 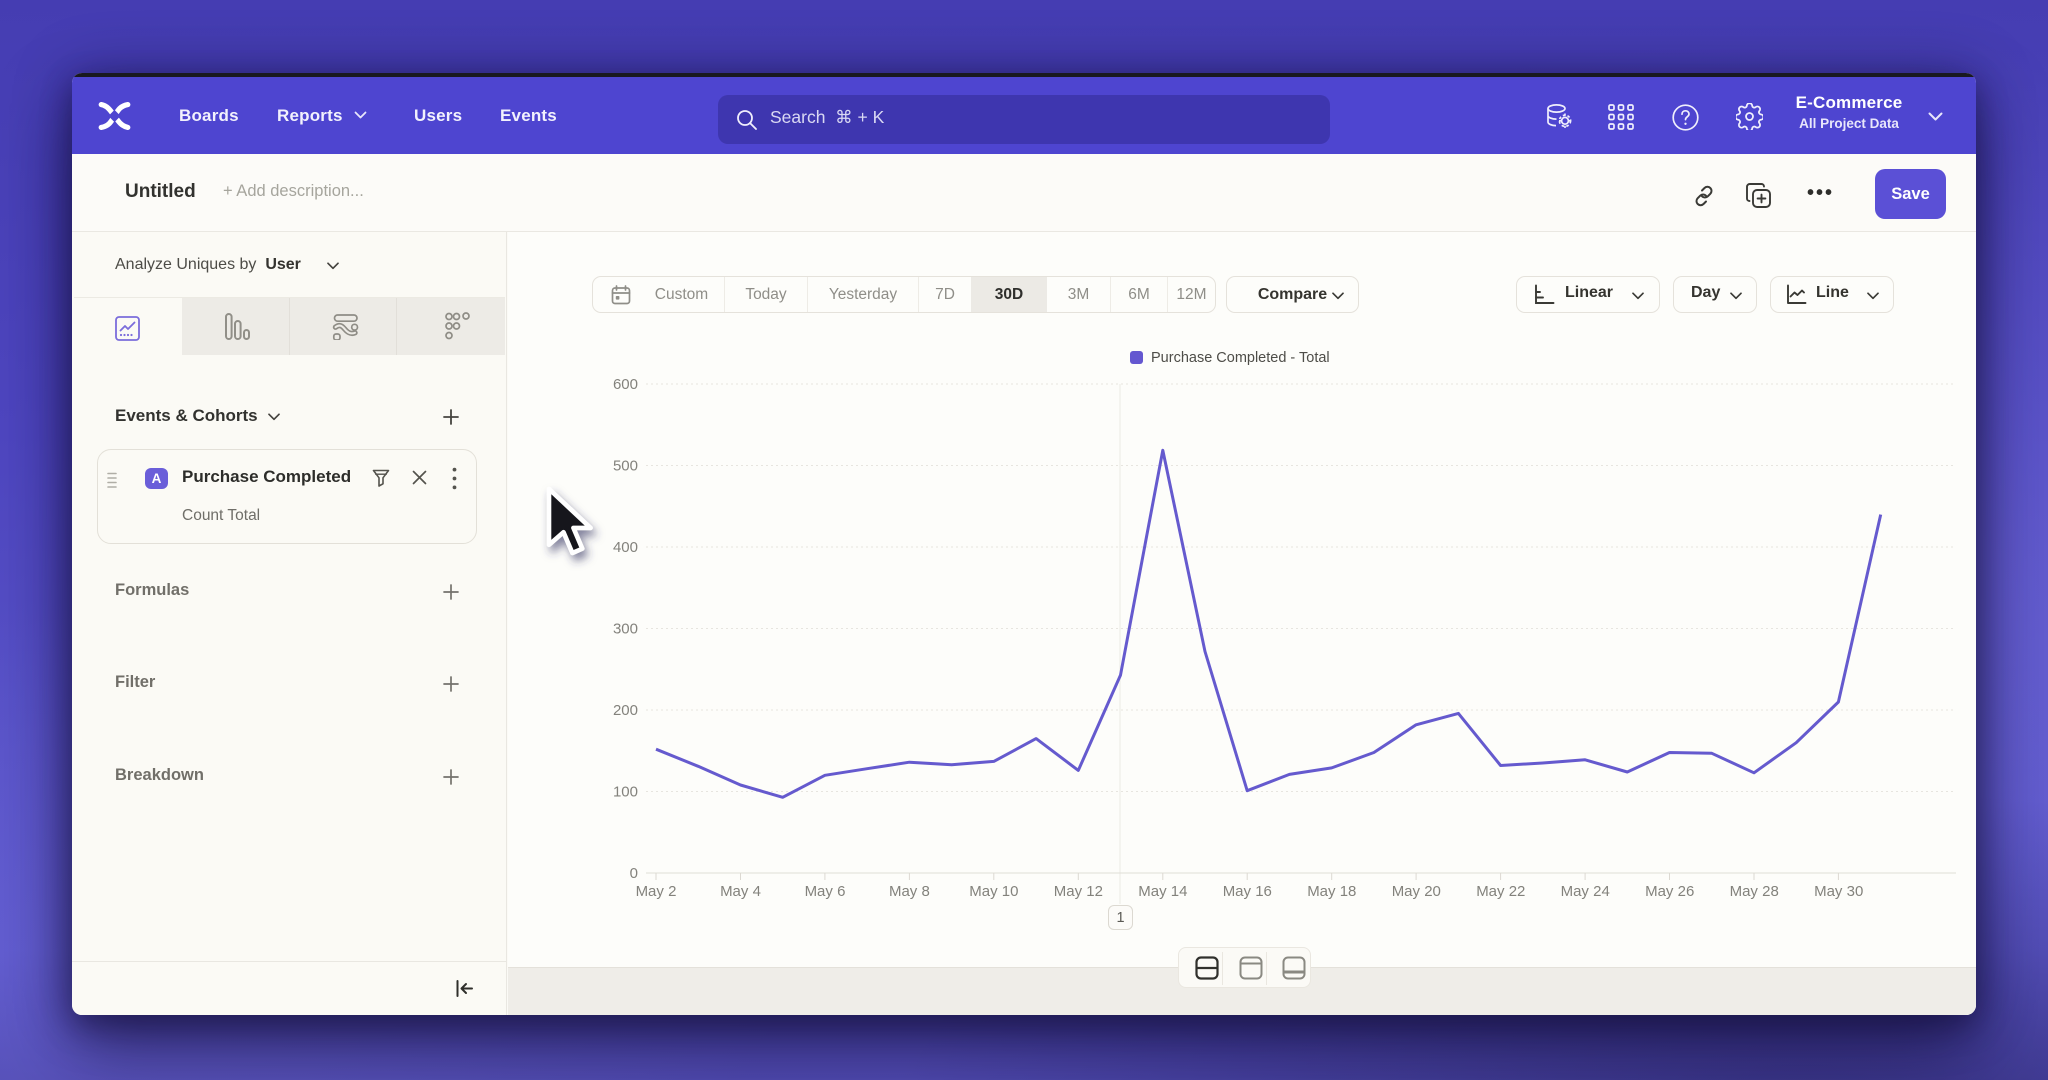 What do you see at coordinates (1247, 891) in the screenshot?
I see `svg-text: May 16` at bounding box center [1247, 891].